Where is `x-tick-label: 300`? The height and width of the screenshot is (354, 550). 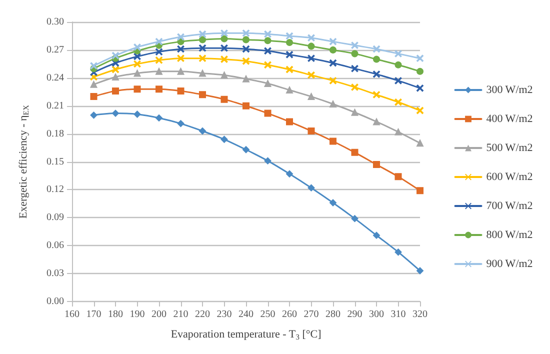 x-tick-label: 300 is located at coordinates (376, 314).